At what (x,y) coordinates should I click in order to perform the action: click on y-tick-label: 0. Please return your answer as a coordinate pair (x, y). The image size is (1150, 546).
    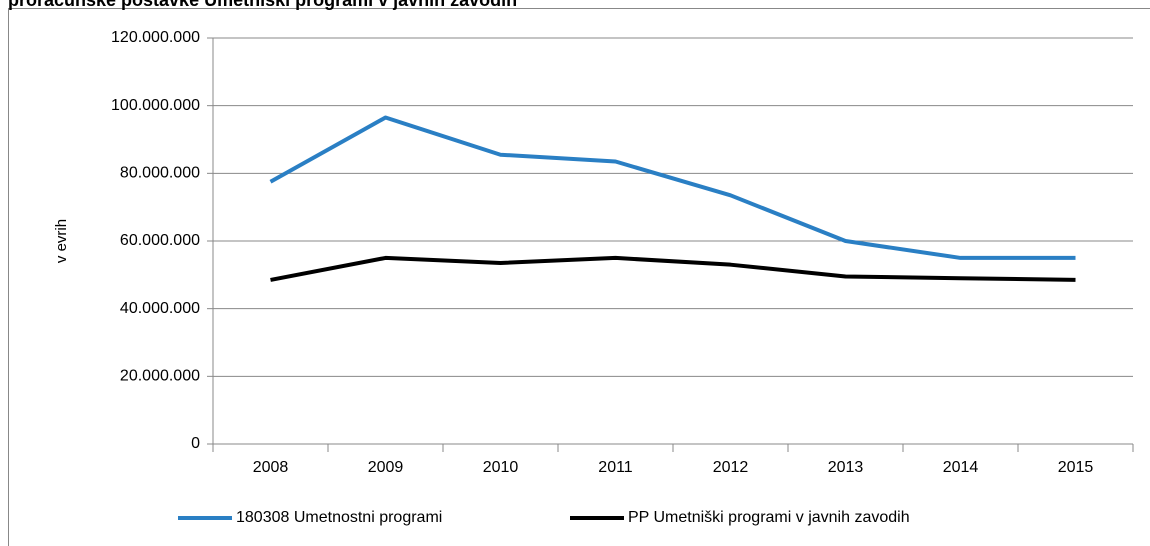
    Looking at the image, I should click on (195, 443).